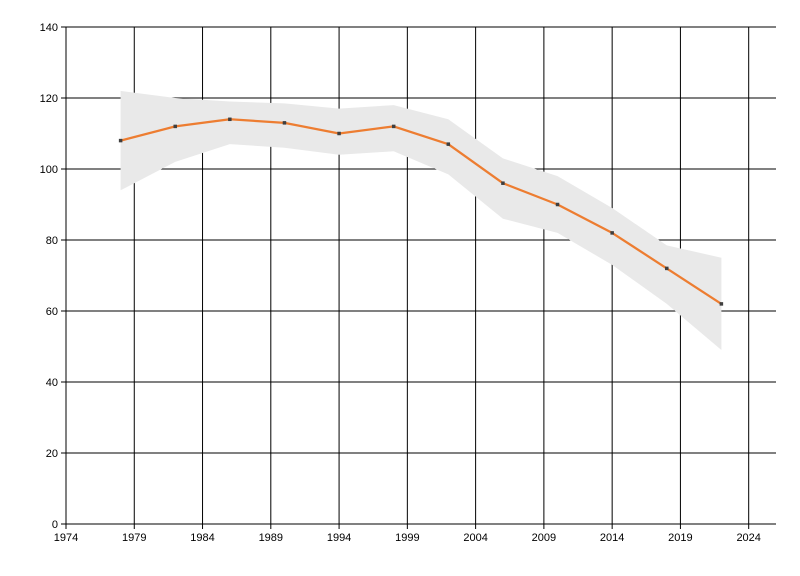 The height and width of the screenshot is (576, 800). I want to click on x-axis-tick-label: 2024, so click(748, 538).